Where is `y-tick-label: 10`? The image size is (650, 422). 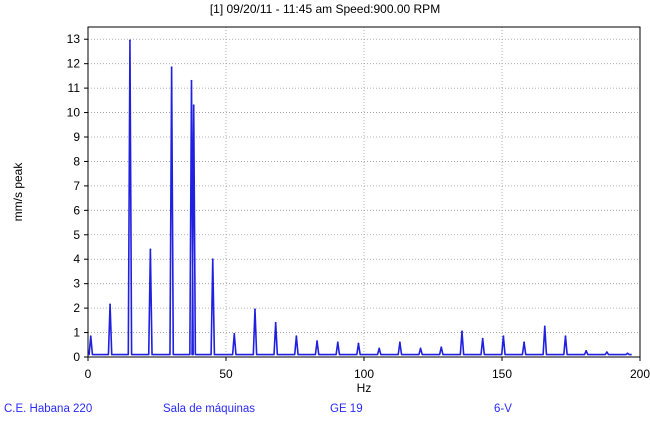 y-tick-label: 10 is located at coordinates (74, 113).